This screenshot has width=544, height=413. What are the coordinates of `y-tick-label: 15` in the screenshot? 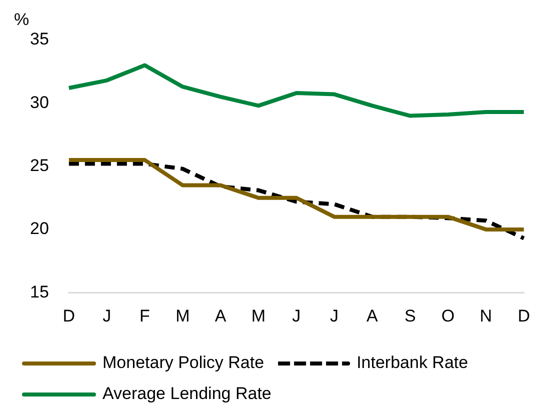 It's located at (39, 292).